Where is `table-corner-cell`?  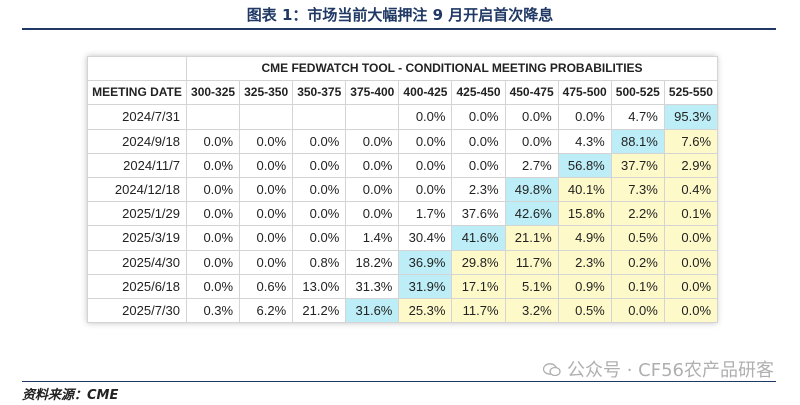
table-corner-cell is located at coordinates (137, 68).